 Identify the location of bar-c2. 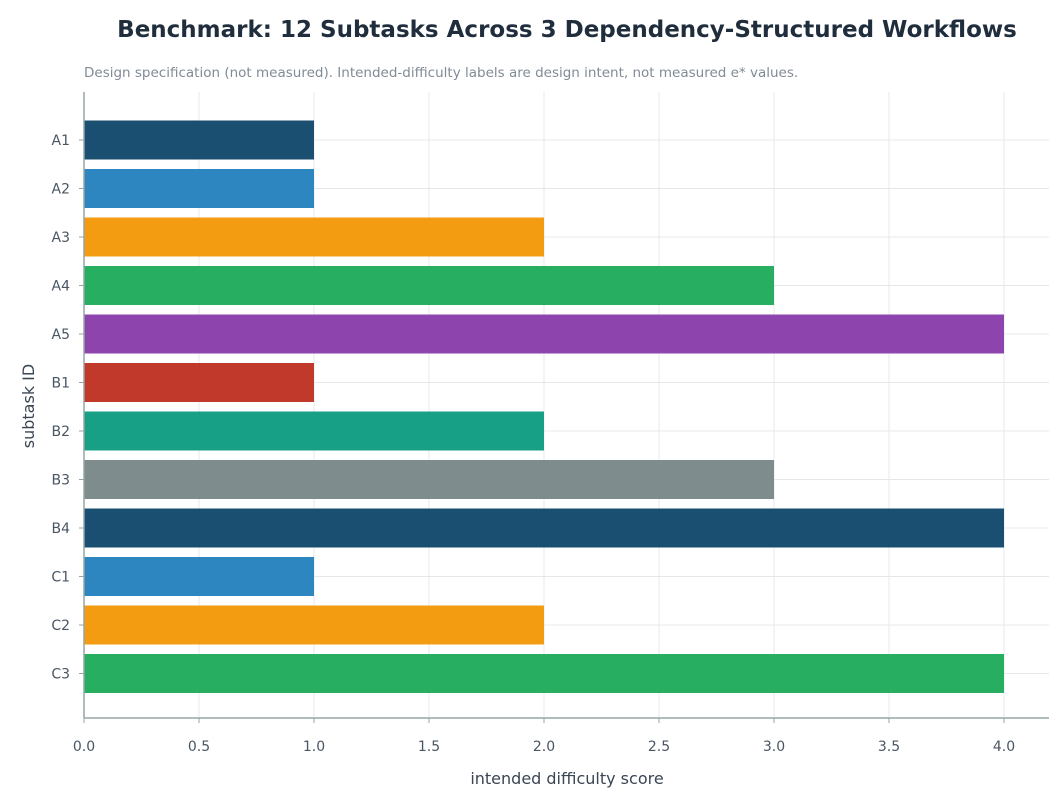
(314, 625).